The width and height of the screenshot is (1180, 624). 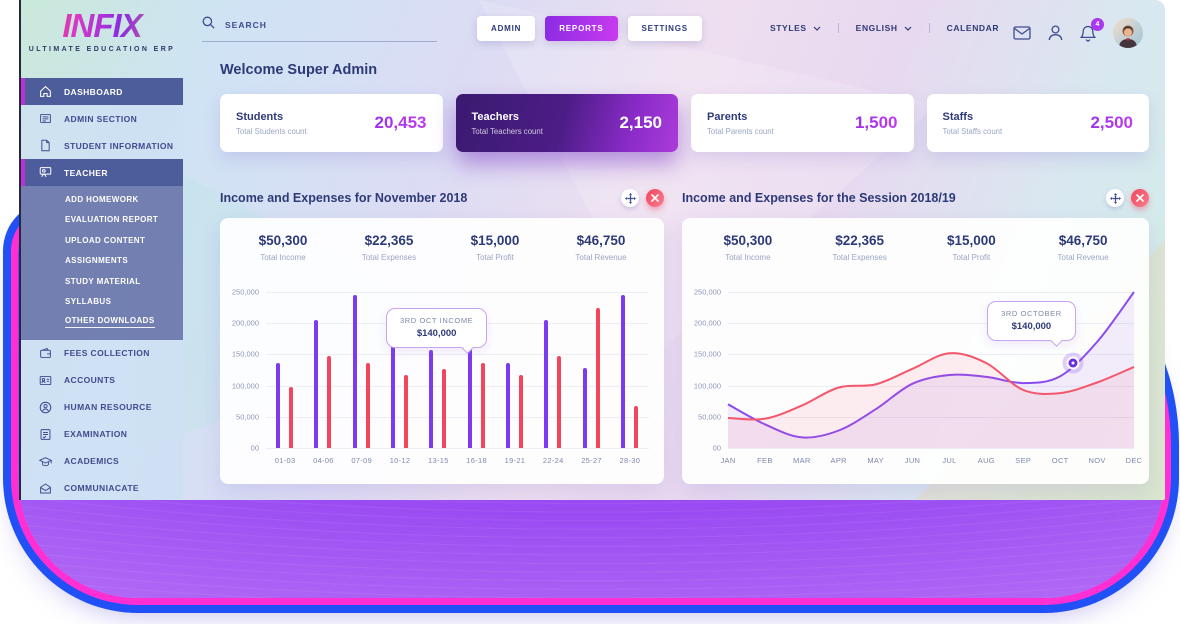 I want to click on expenses-line, so click(x=931, y=386).